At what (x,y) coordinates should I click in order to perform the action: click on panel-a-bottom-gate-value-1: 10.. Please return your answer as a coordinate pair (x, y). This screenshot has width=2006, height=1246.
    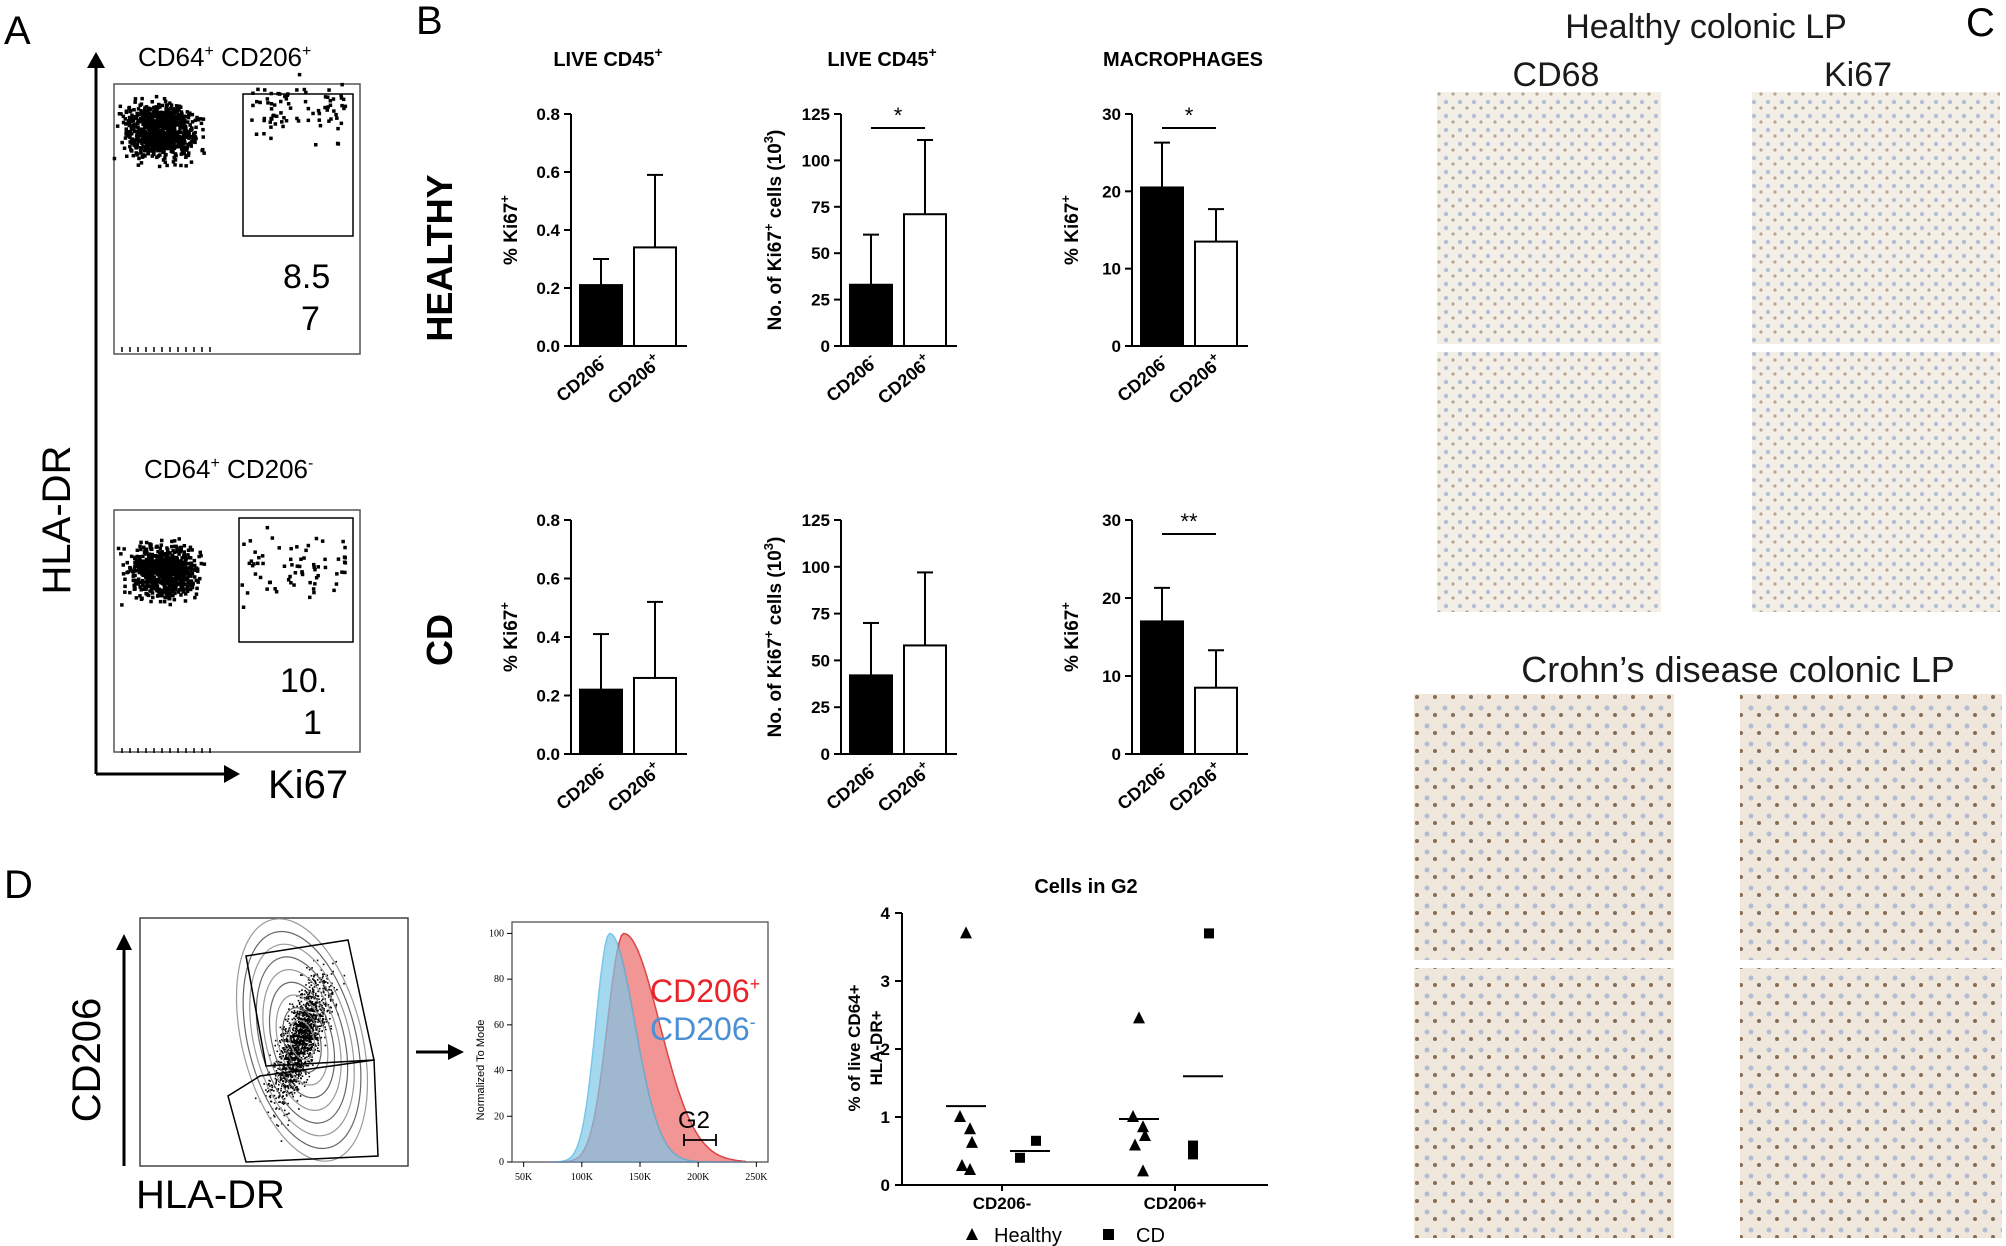
    Looking at the image, I should click on (303, 681).